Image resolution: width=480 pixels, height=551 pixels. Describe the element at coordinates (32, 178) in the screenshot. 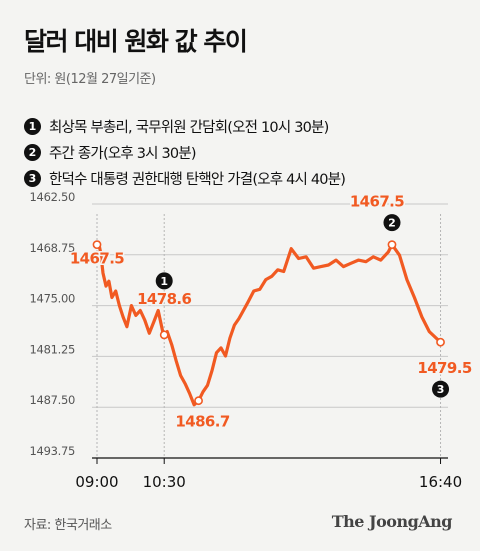

I see `event-number-badge: 3` at that location.